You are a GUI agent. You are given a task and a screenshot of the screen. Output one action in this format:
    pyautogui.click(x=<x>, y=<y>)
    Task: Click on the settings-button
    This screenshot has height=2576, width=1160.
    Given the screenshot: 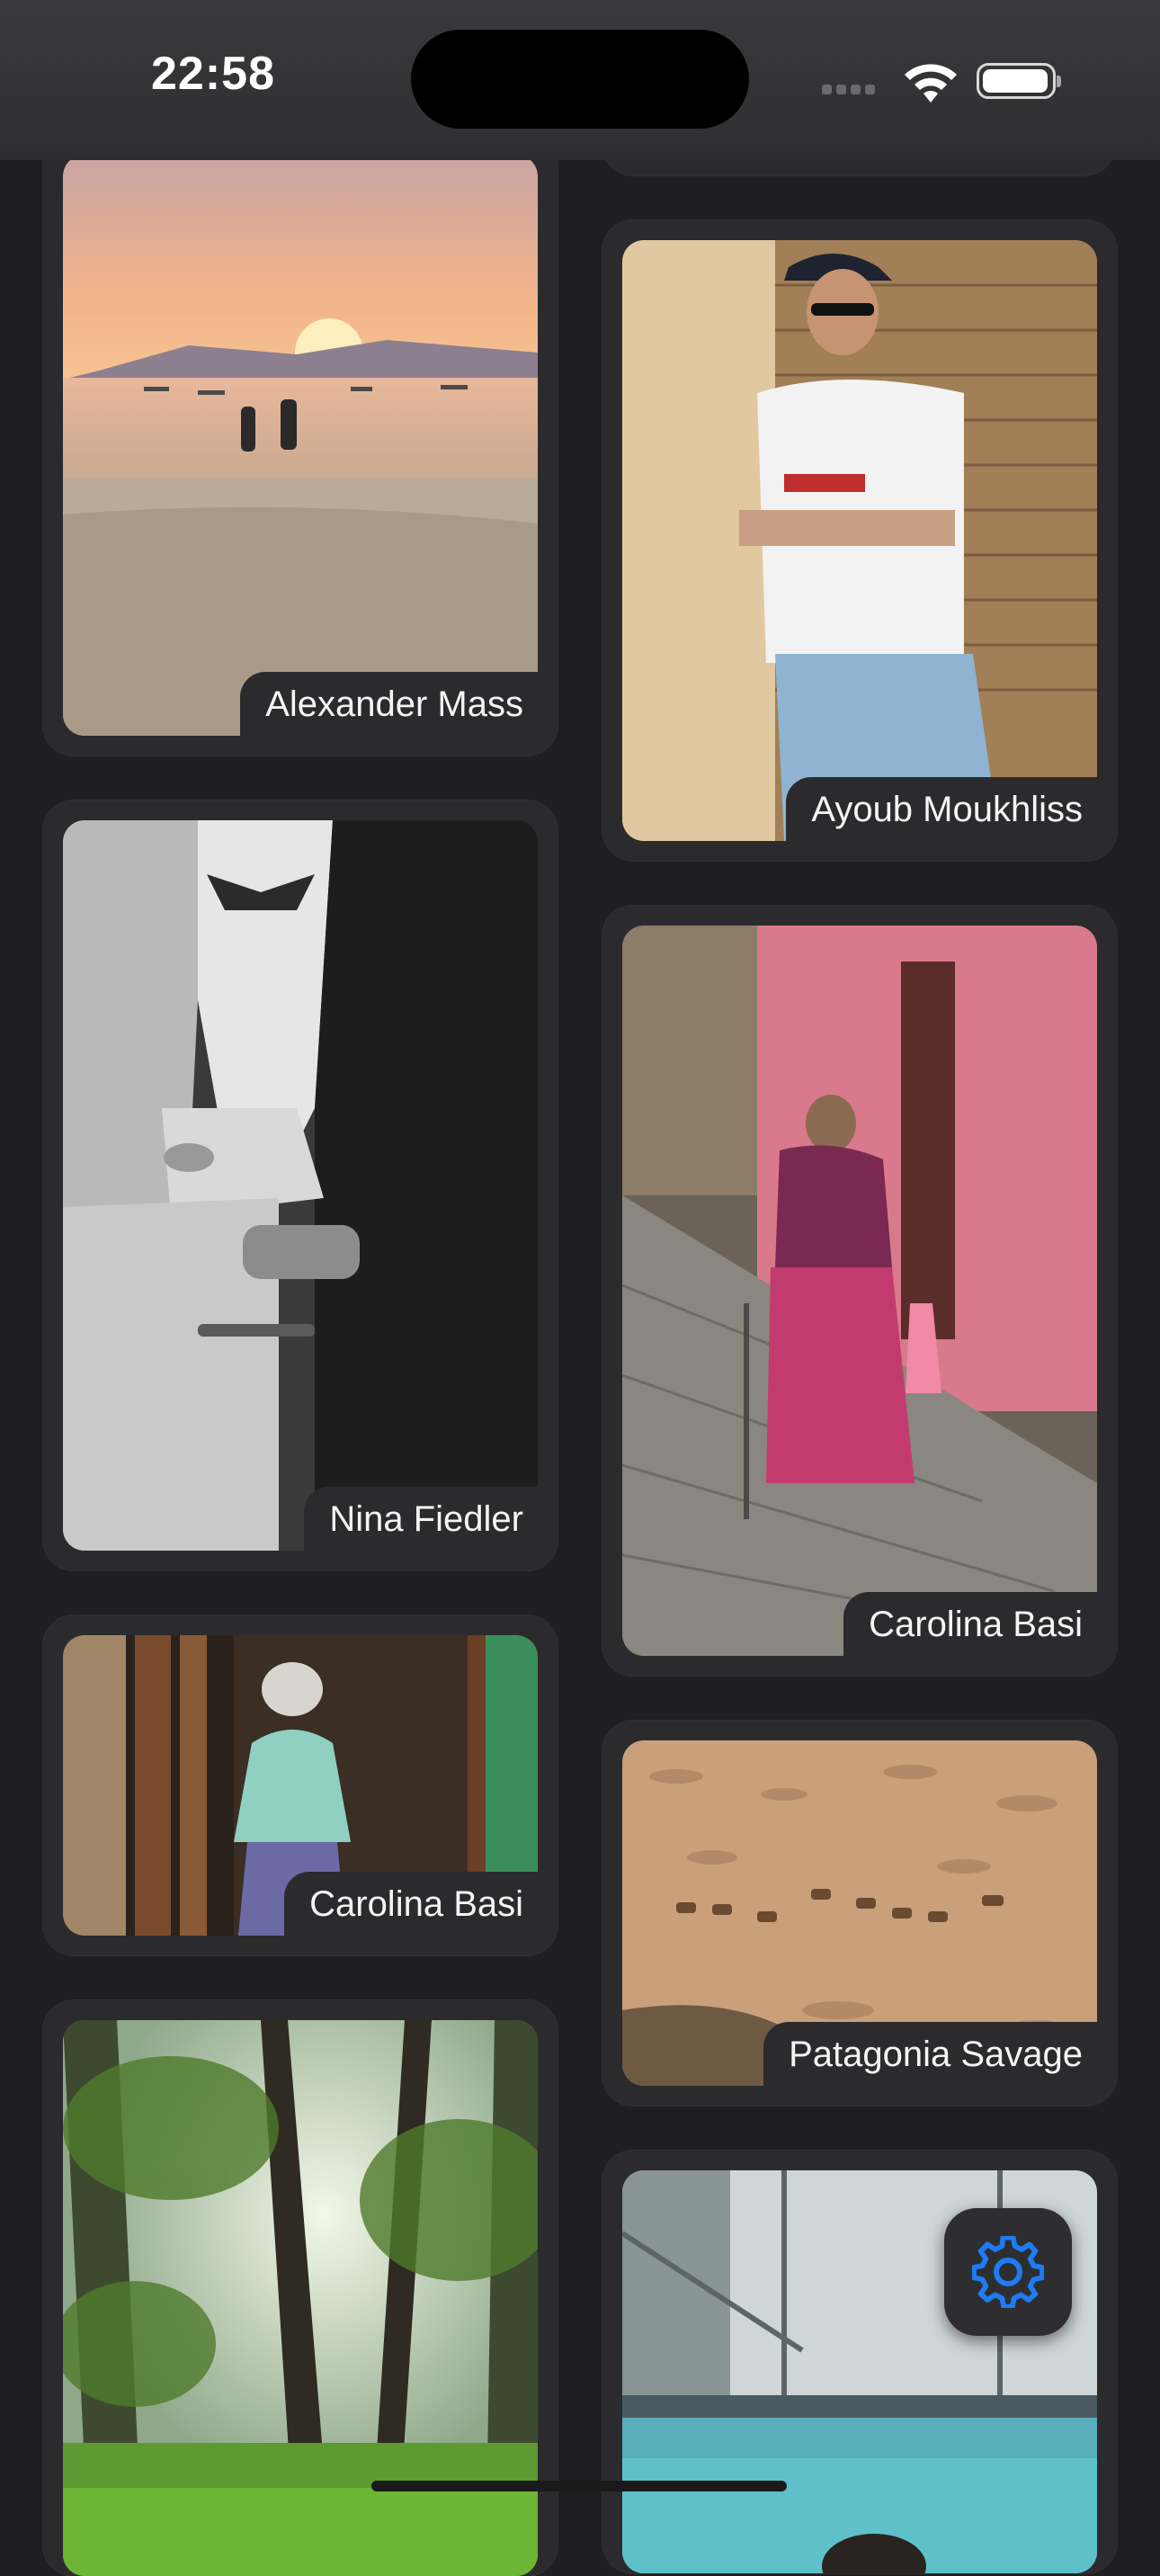 What is the action you would take?
    pyautogui.click(x=1008, y=2272)
    